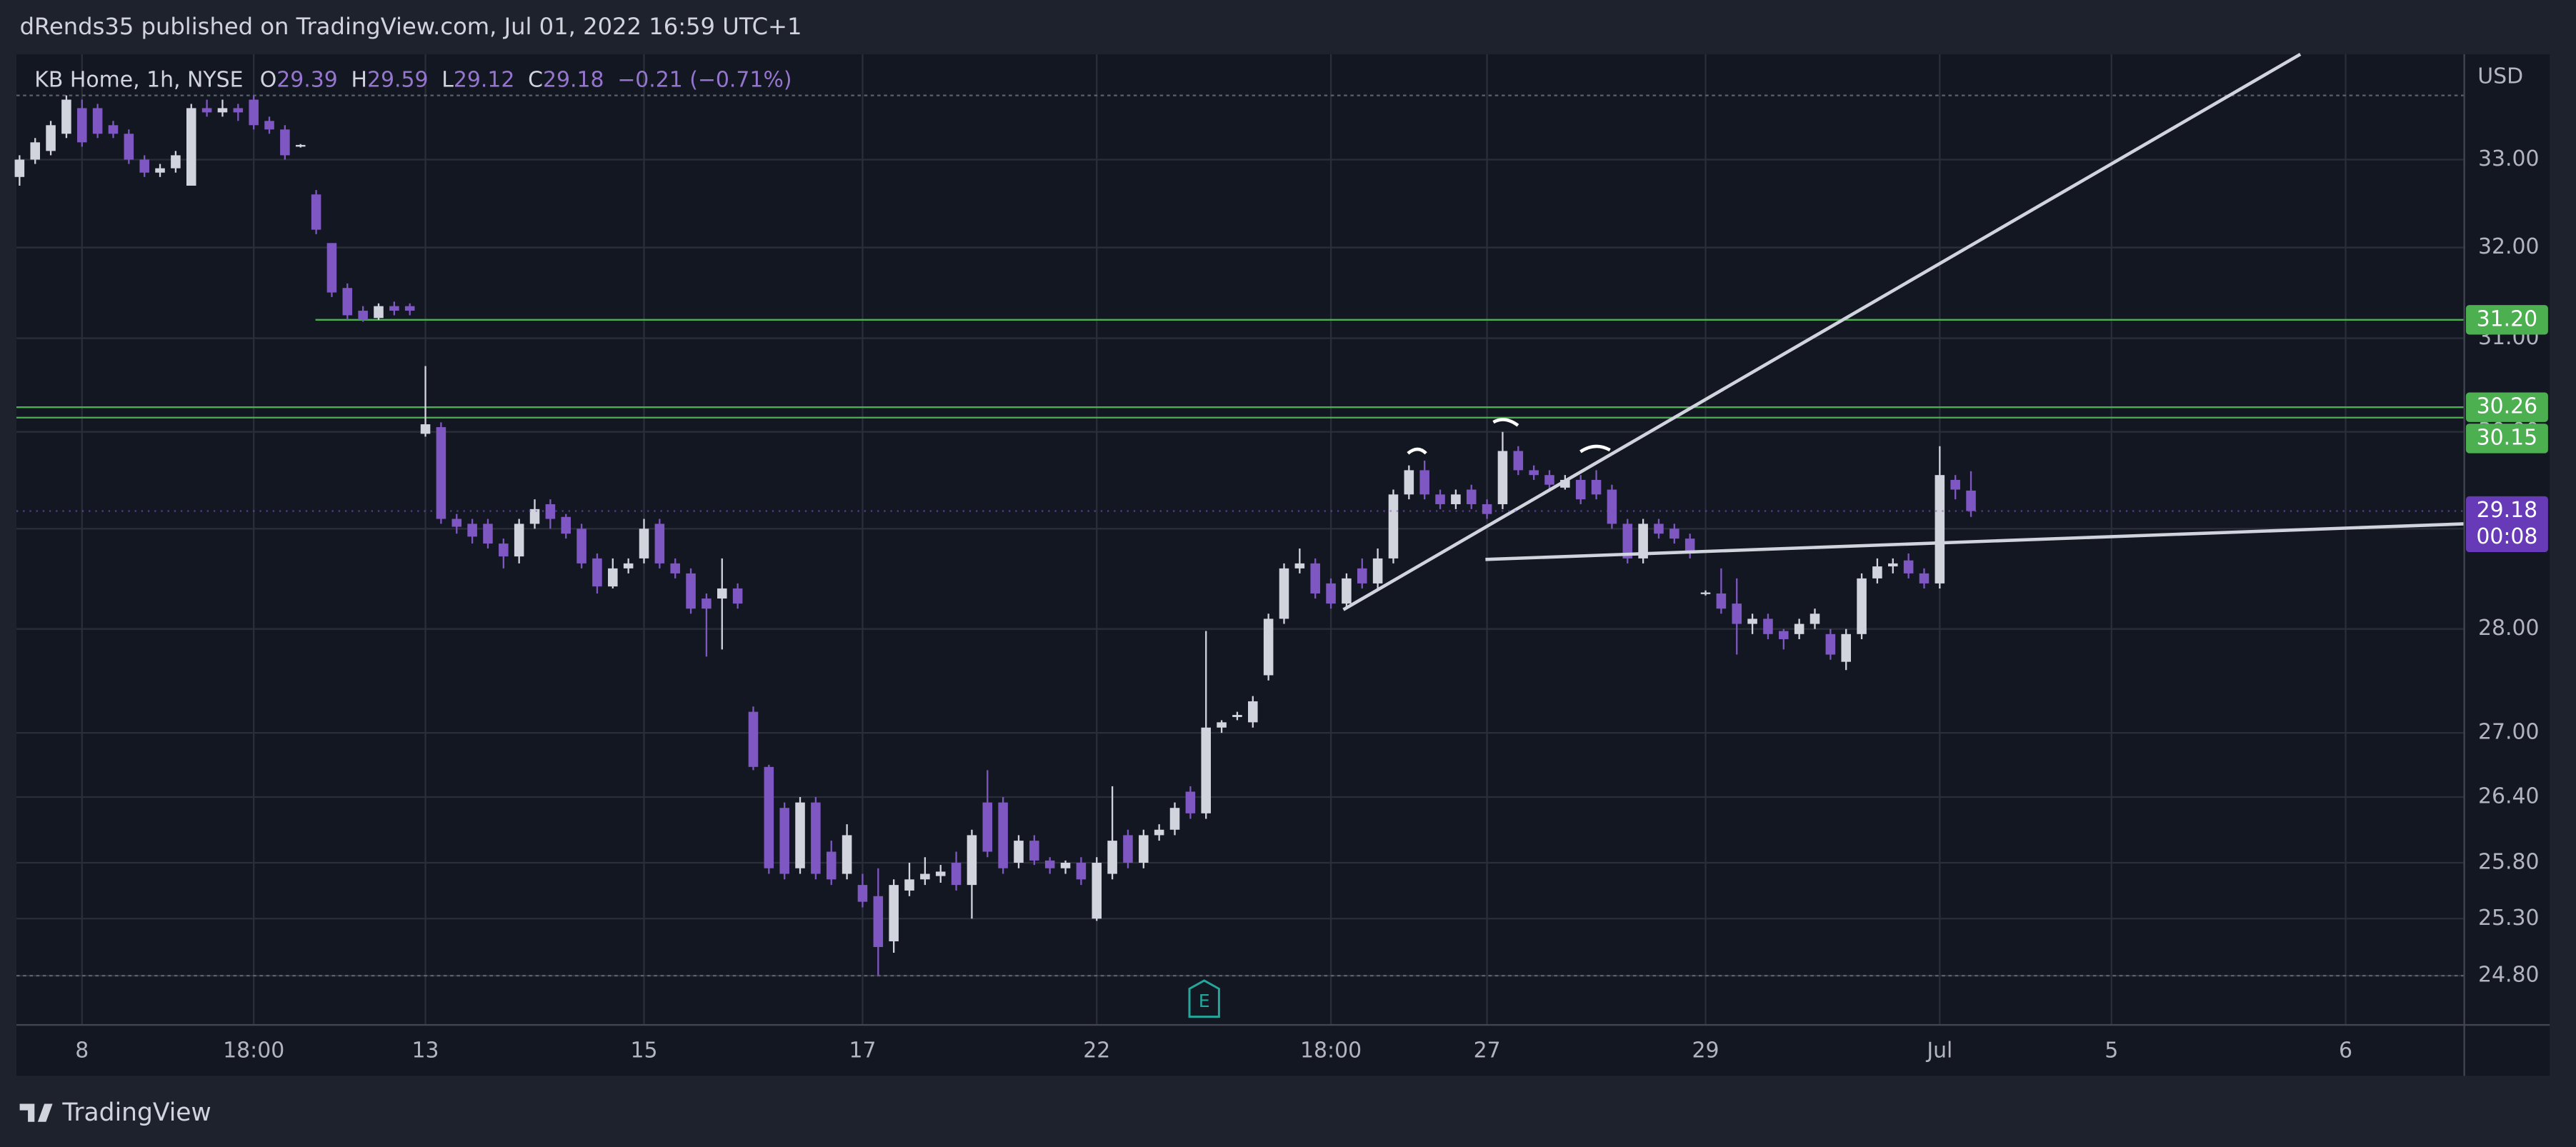 This screenshot has width=2576, height=1147. What do you see at coordinates (2345, 1050) in the screenshot?
I see `x-tick-label: 6` at bounding box center [2345, 1050].